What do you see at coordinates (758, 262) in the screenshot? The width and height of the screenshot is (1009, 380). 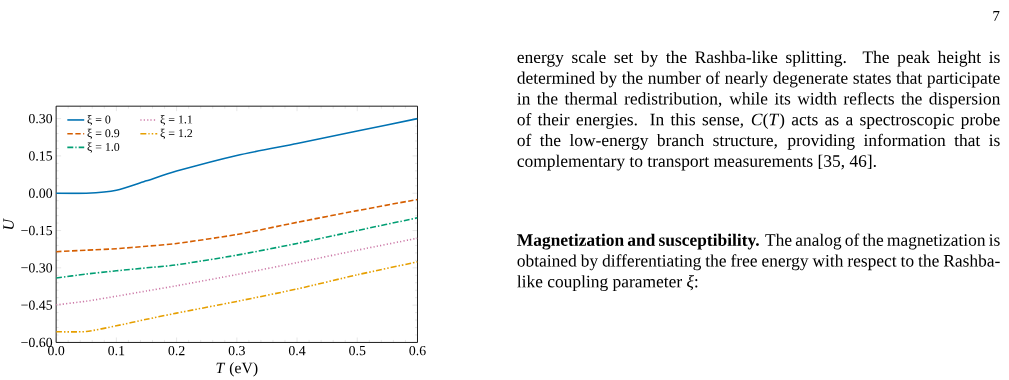 I see `text: Magnetization and susceptibility. The analog of the magnetization is obtained by differentiating the free energy with respect to the Rashba-like coupling parameter ξ:` at bounding box center [758, 262].